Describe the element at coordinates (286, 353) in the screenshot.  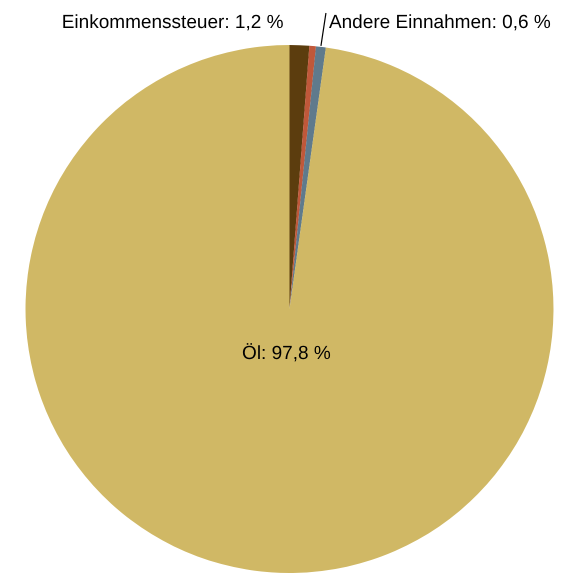
I see `slice-label: Öl: 97,8 %` at that location.